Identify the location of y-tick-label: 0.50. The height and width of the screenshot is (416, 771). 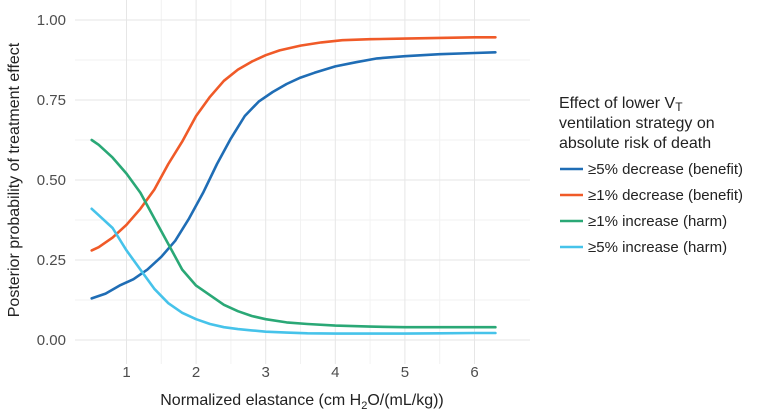
(51, 180).